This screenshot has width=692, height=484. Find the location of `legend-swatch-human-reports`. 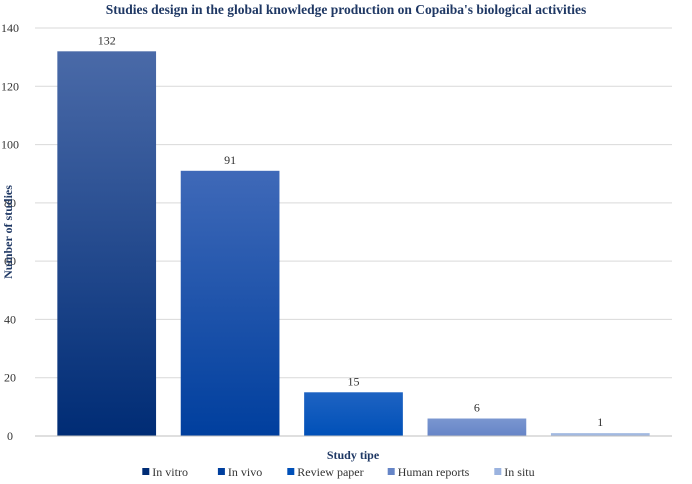

legend-swatch-human-reports is located at coordinates (391, 471).